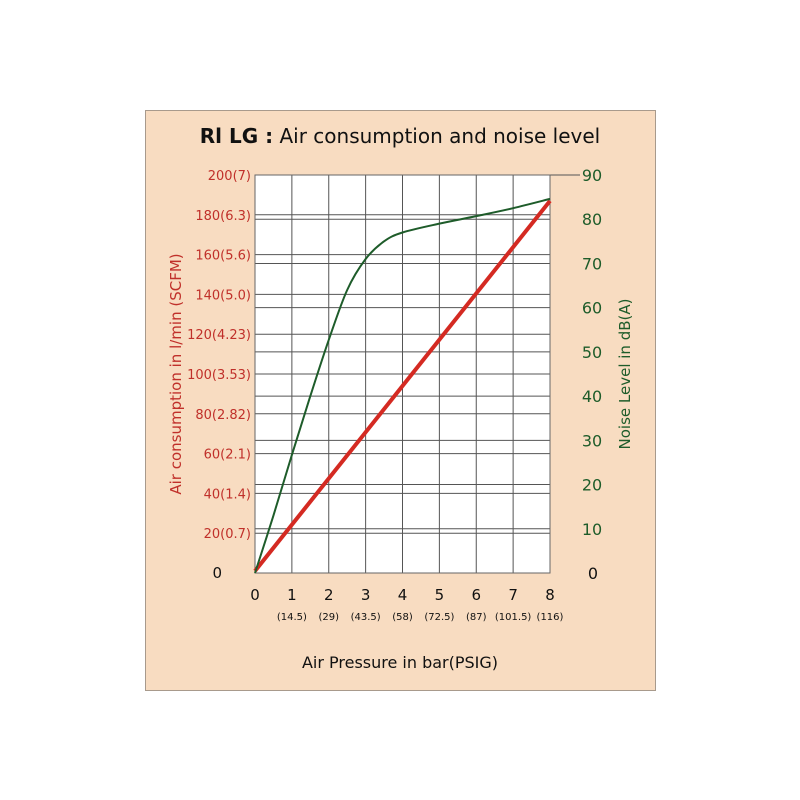  I want to click on x-sub-tick-label: (14.5), so click(292, 617).